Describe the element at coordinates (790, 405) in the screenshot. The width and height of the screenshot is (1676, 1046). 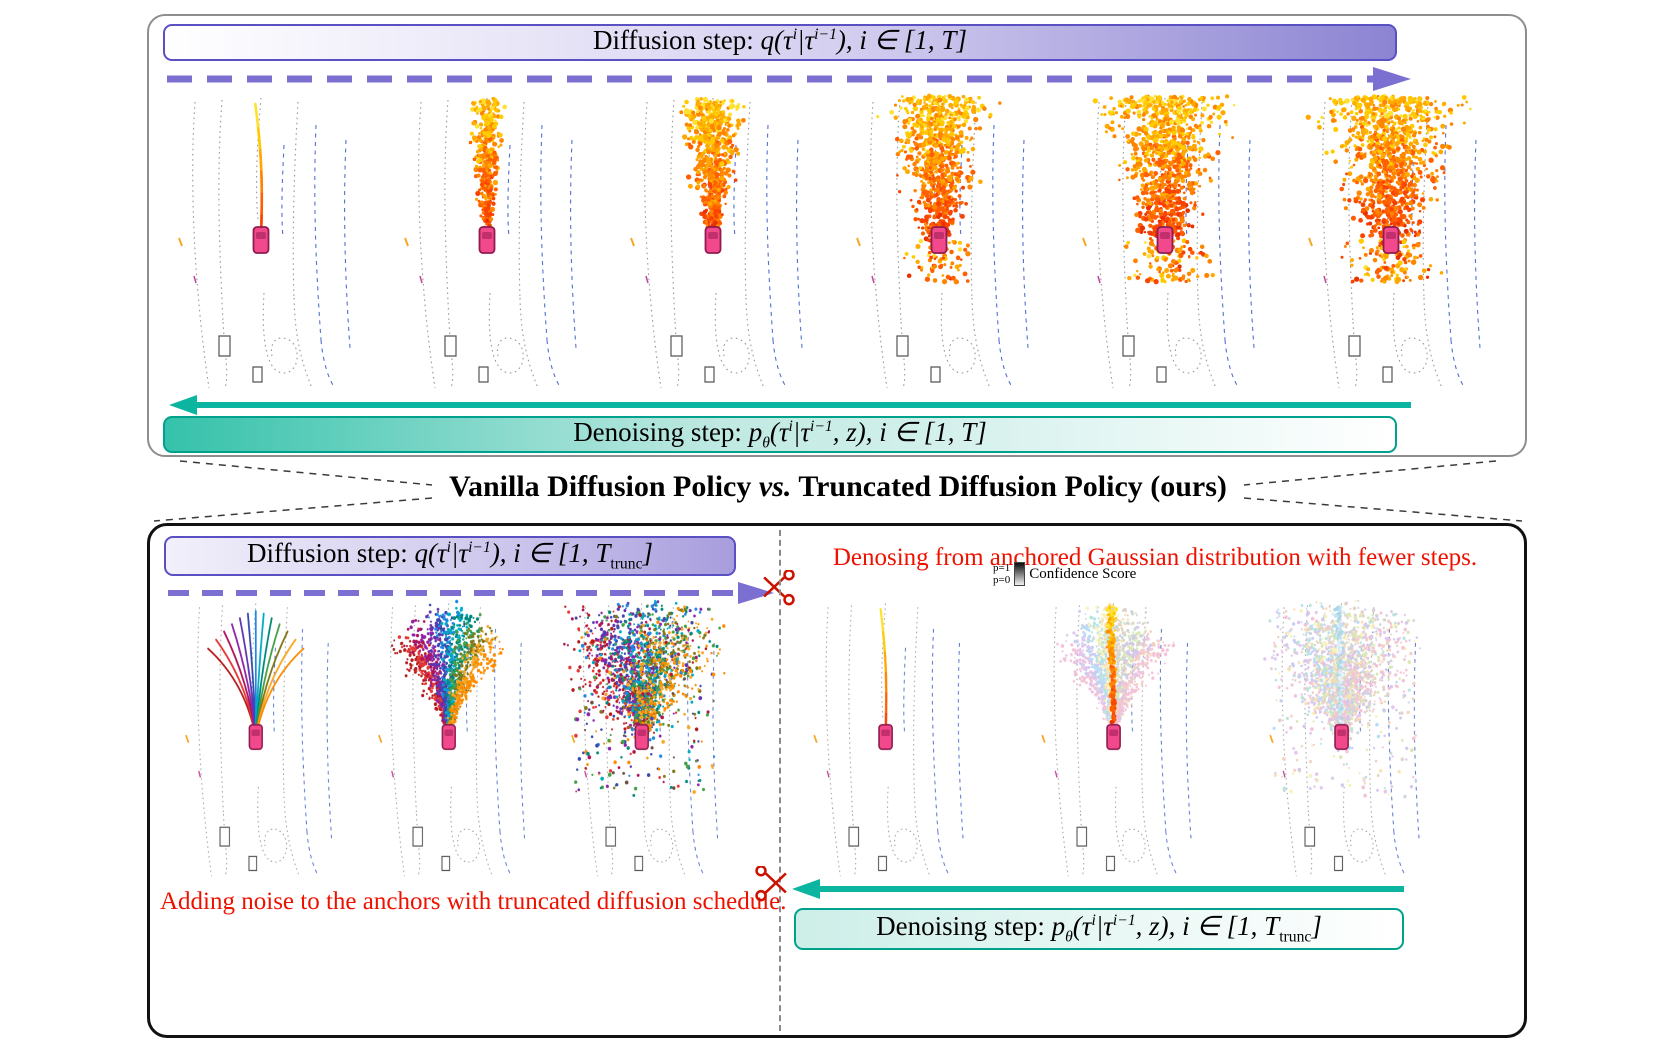
I see `denoising-direction-arrow` at that location.